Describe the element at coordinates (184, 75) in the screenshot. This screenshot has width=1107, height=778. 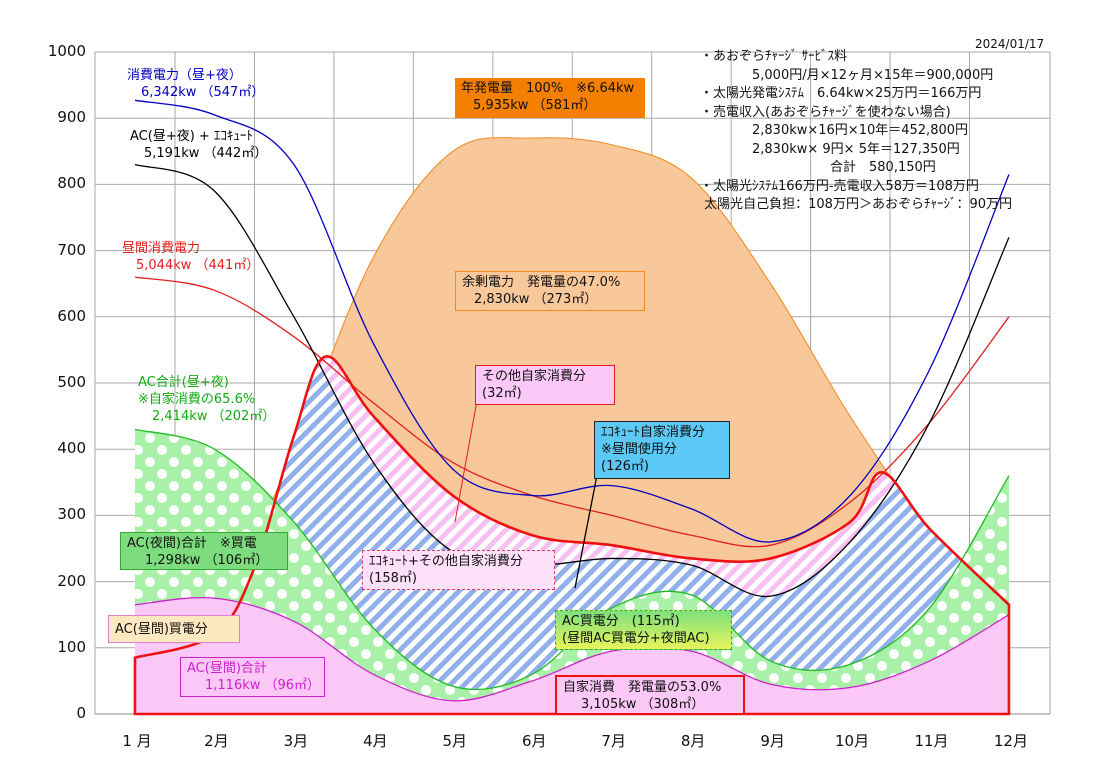
I see `label-total-title: 消費電力（昼+夜）` at that location.